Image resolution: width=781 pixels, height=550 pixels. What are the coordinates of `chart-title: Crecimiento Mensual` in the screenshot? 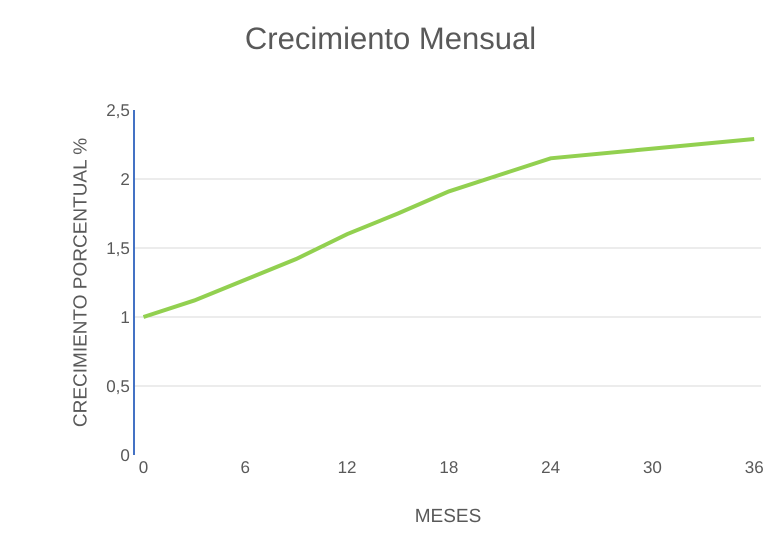 It's located at (390, 38).